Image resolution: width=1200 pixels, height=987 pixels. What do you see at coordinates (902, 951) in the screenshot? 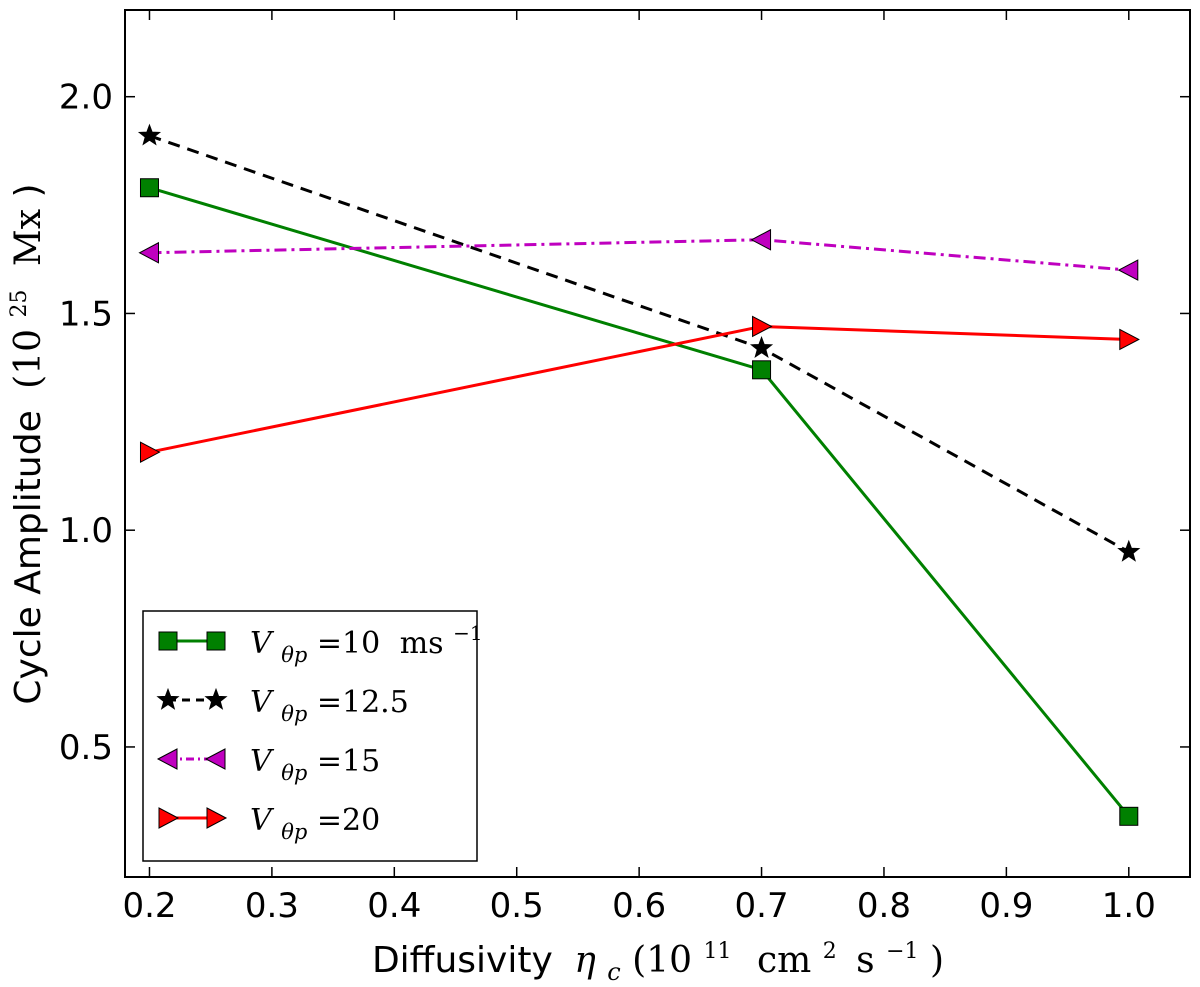
I see `x-axis-label-unit-s-exponent: −1` at bounding box center [902, 951].